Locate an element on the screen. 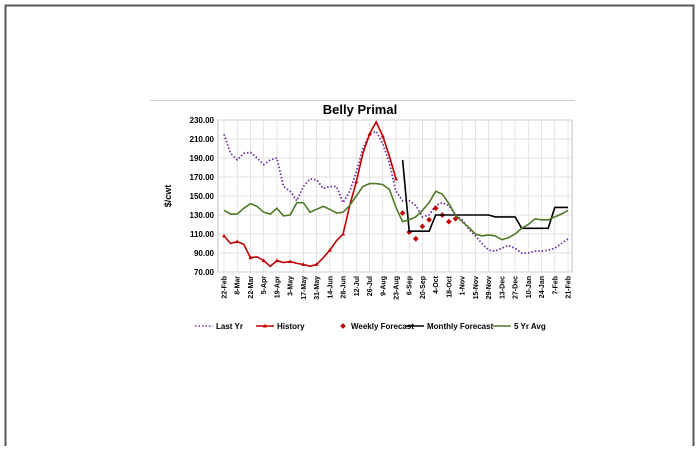 This screenshot has height=451, width=699. y-tick-label: 130.00 is located at coordinates (202, 215).